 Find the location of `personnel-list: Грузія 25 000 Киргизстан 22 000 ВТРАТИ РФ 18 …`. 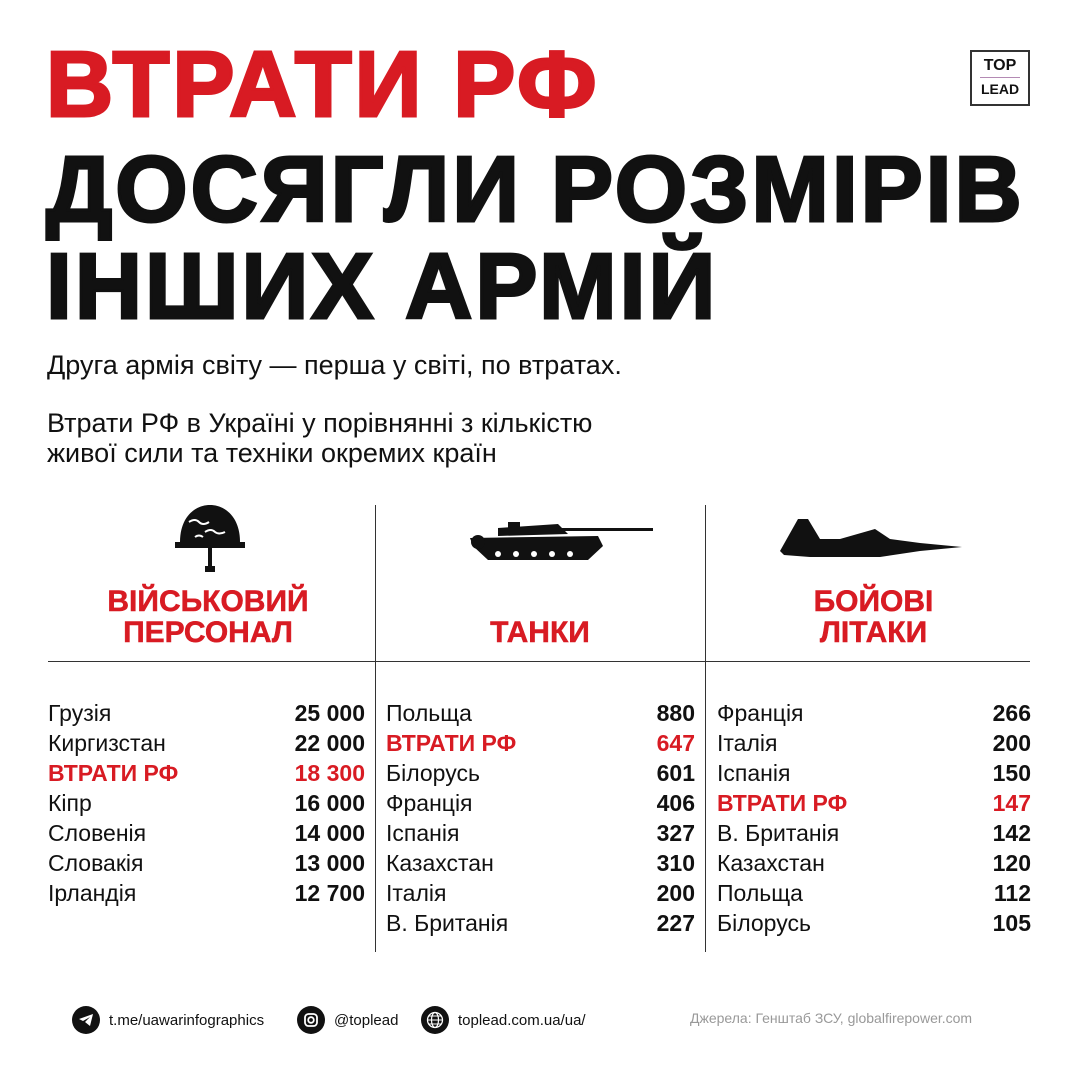

personnel-list: Грузія 25 000 Киргизстан 22 000 ВТРАТИ РФ 18 … is located at coordinates (206, 803).